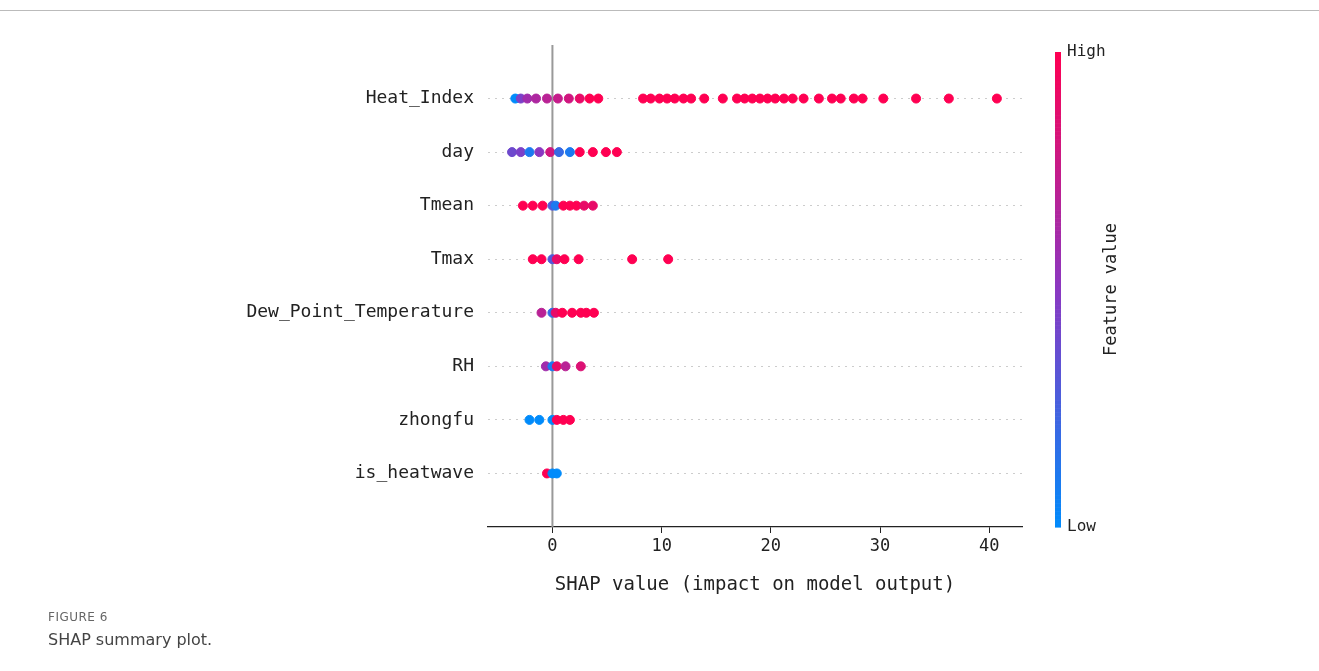 This screenshot has height=671, width=1319. I want to click on y-tick-label: RH, so click(463, 365).